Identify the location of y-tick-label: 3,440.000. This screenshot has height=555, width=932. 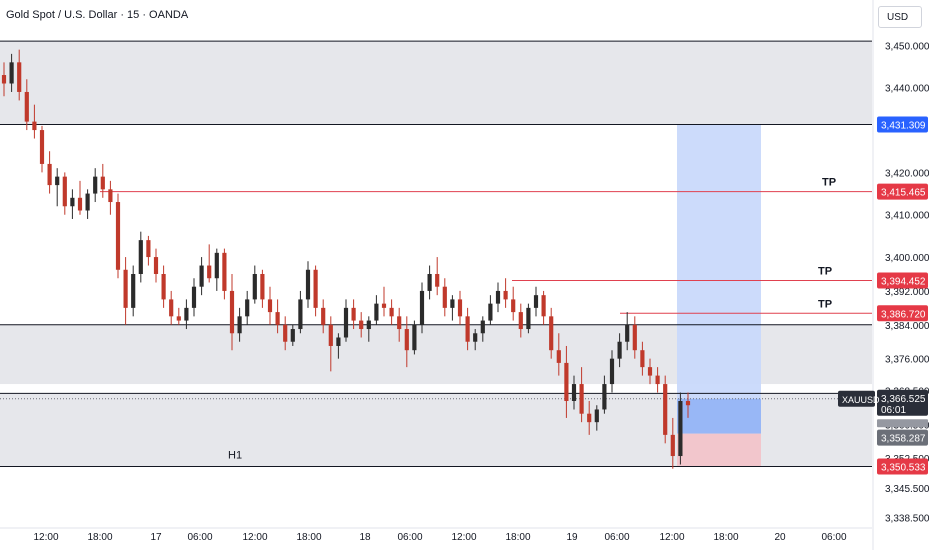
(907, 89).